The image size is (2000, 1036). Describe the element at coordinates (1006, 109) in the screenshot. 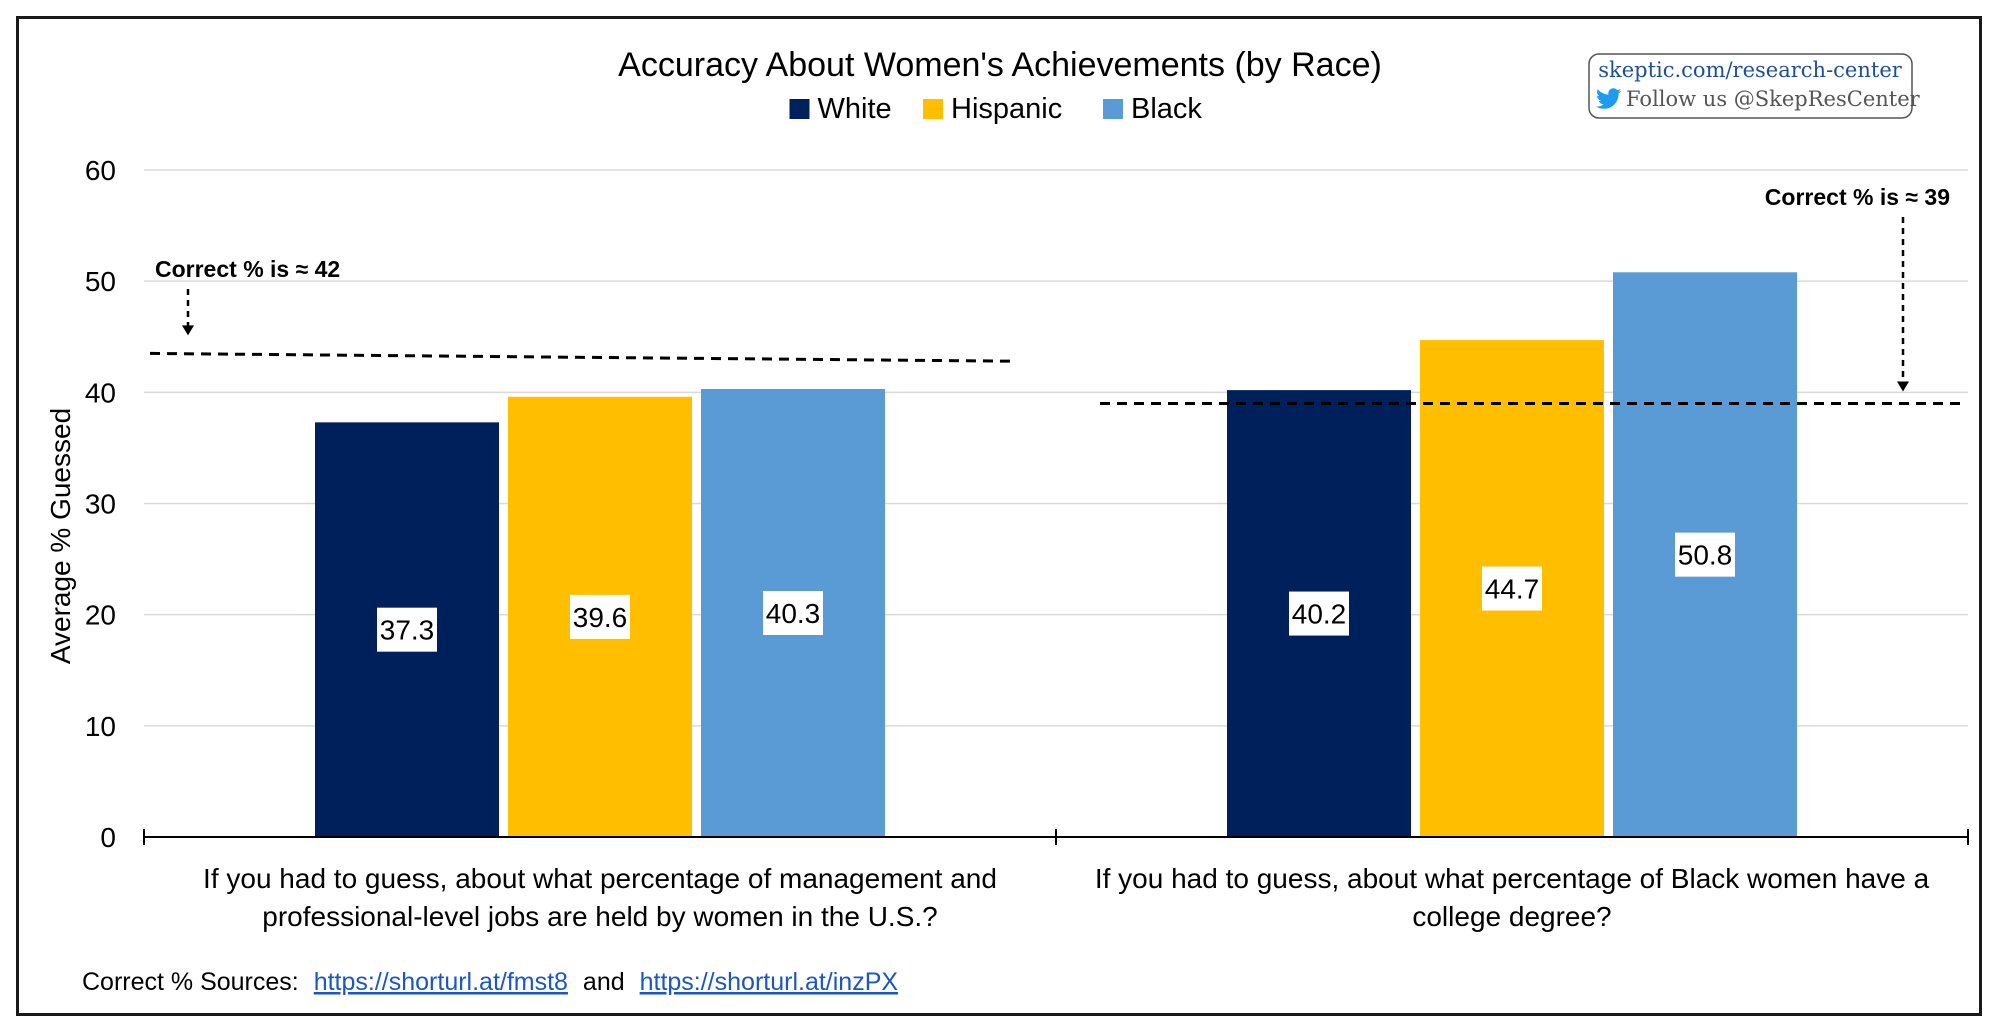

I see `legend-label: Hispanic` at that location.